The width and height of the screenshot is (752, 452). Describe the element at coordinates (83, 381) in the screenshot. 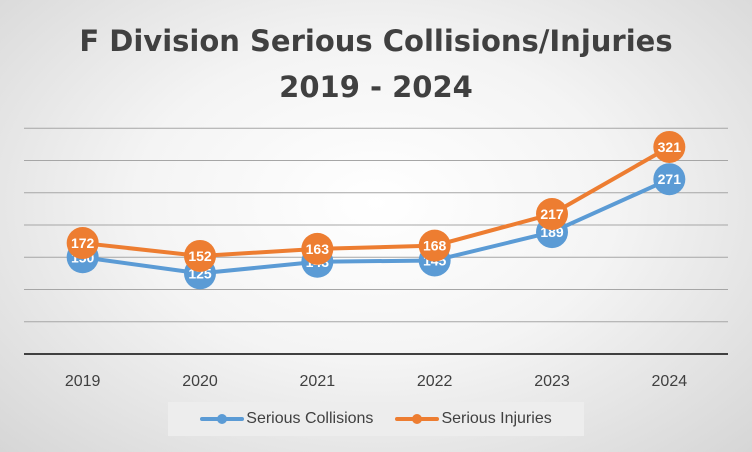

I see `x-tick-label: 2019` at that location.